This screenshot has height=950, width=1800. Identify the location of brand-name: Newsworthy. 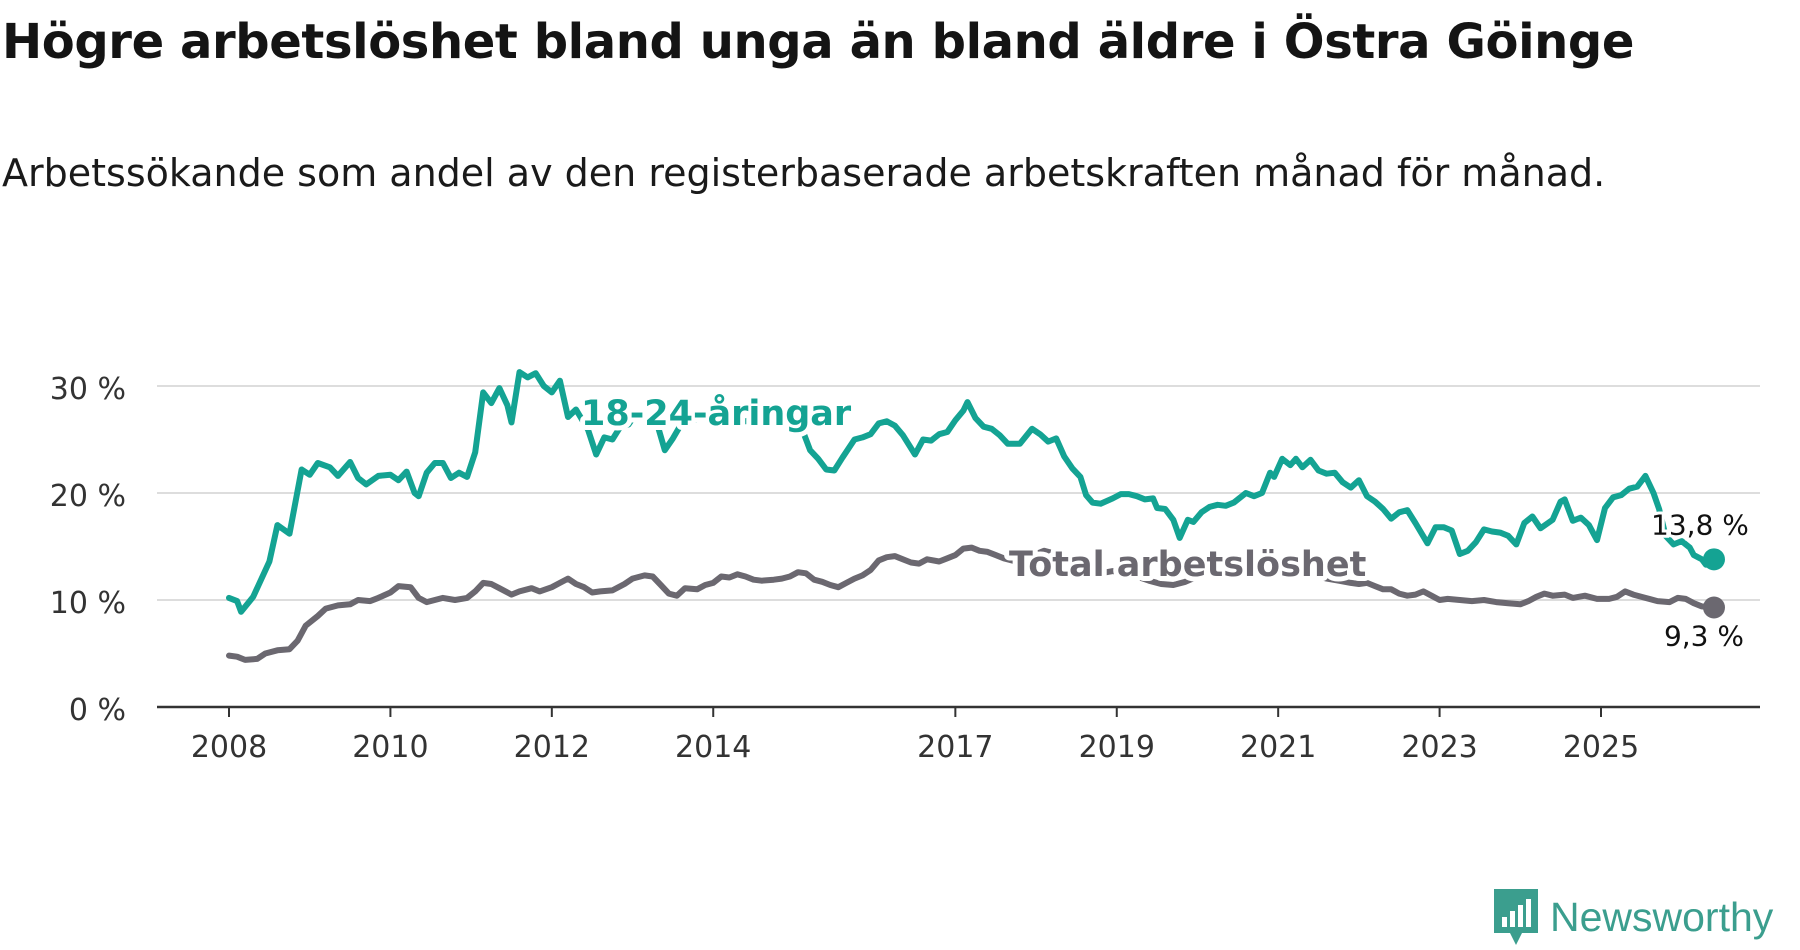
(1662, 916).